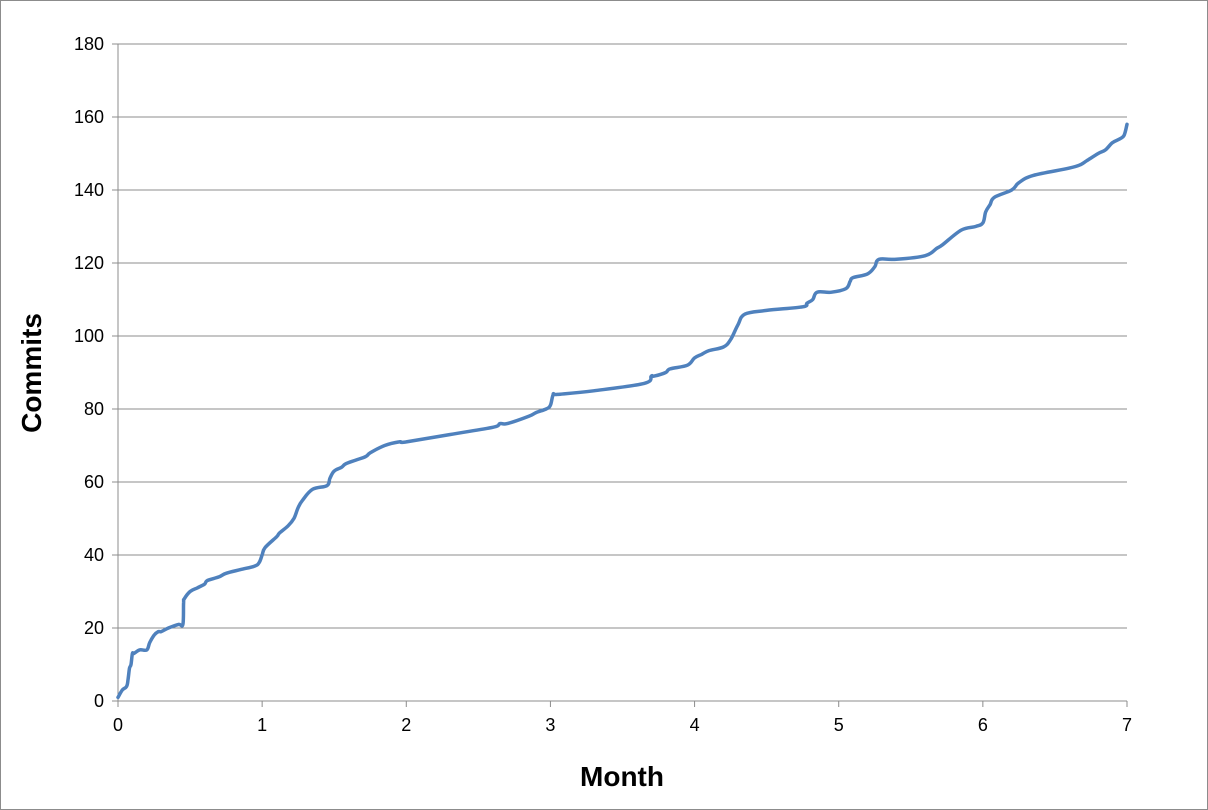 Image resolution: width=1208 pixels, height=810 pixels. What do you see at coordinates (94, 482) in the screenshot?
I see `y-tick-label: 60` at bounding box center [94, 482].